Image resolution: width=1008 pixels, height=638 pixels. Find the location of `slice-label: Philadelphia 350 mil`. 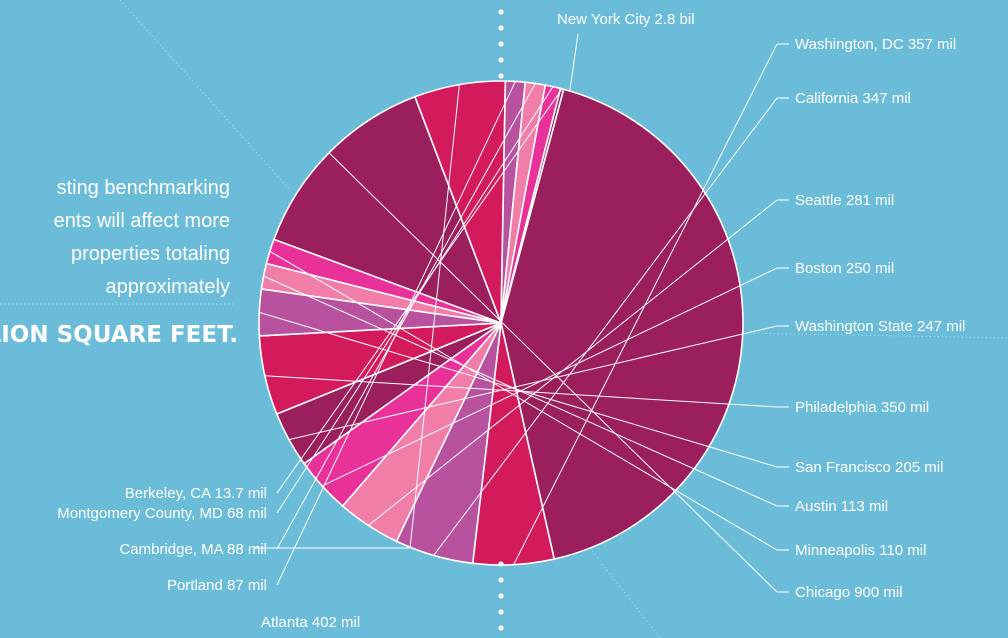

slice-label: Philadelphia 350 mil is located at coordinates (862, 407).